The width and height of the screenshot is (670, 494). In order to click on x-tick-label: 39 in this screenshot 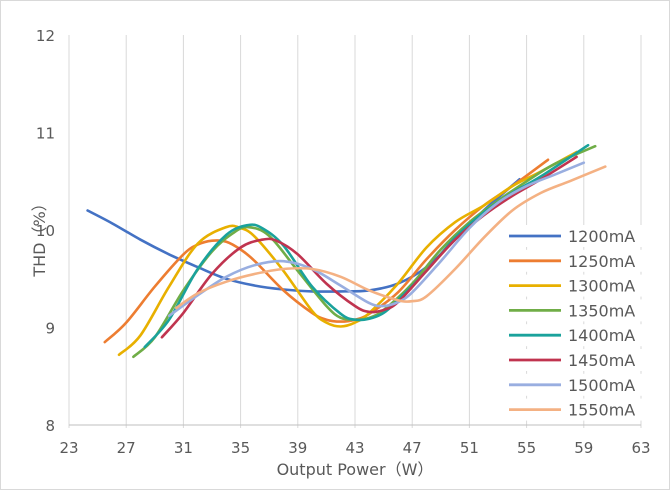, I will do `click(297, 448)`.